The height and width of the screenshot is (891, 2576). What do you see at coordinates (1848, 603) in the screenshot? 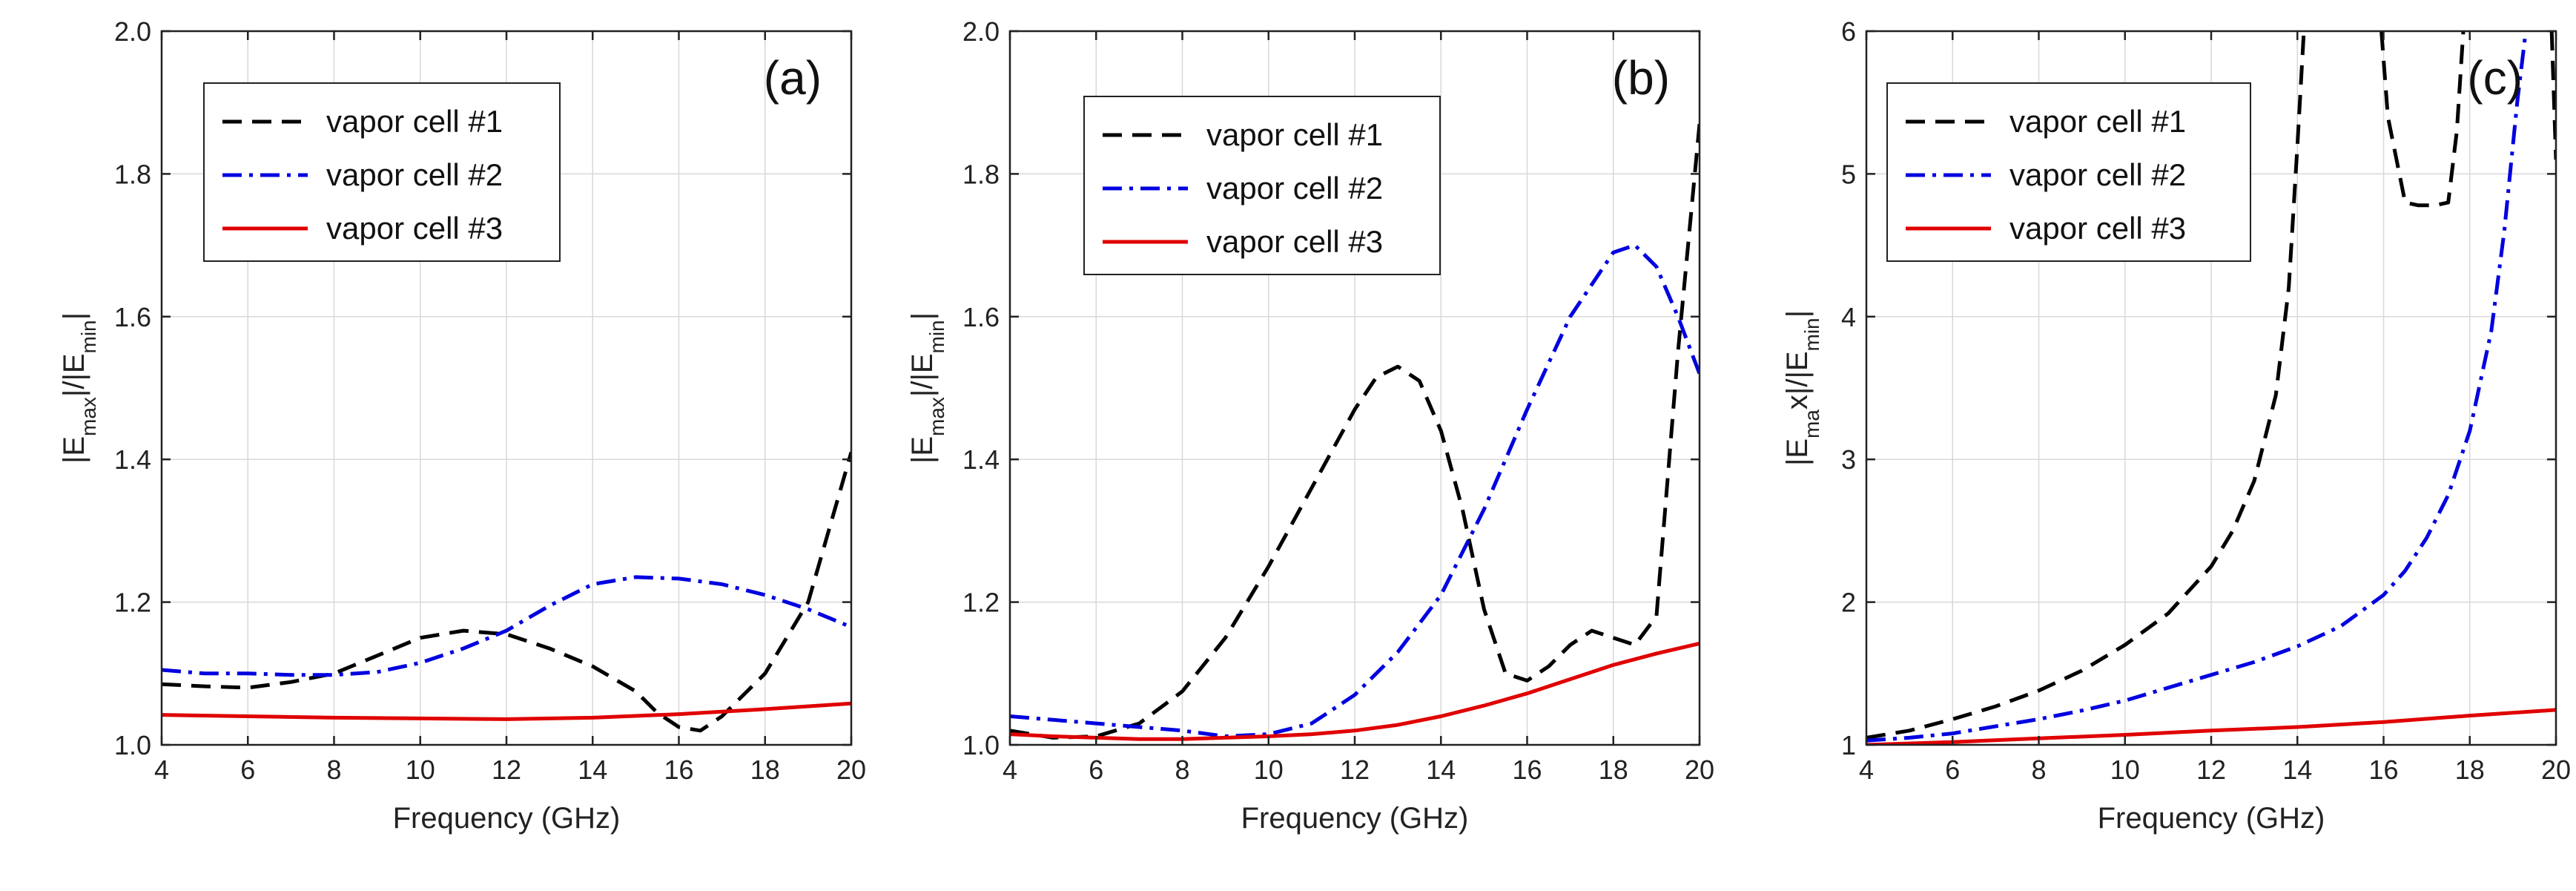
I see `y-tick-label: 2` at bounding box center [1848, 603].